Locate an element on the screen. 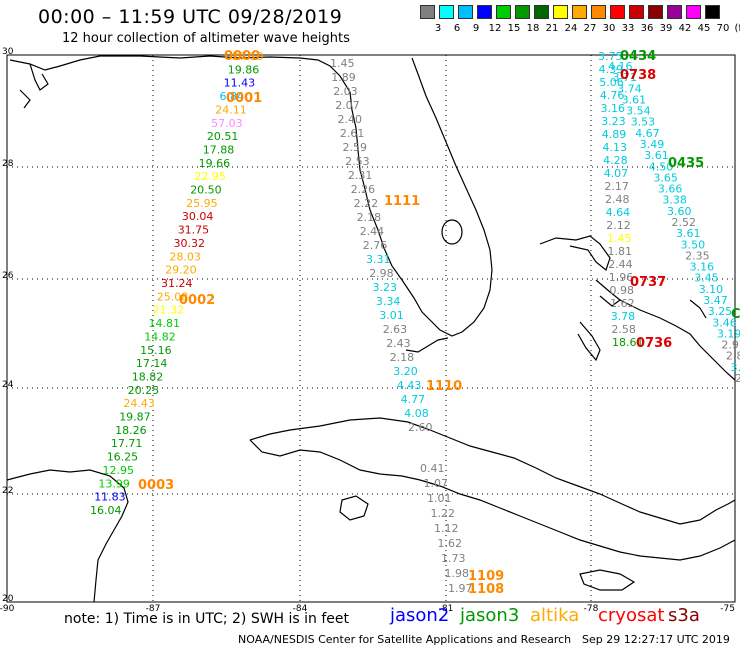 The width and height of the screenshot is (740, 650). wave-height-sample: 2.76 is located at coordinates (375, 245).